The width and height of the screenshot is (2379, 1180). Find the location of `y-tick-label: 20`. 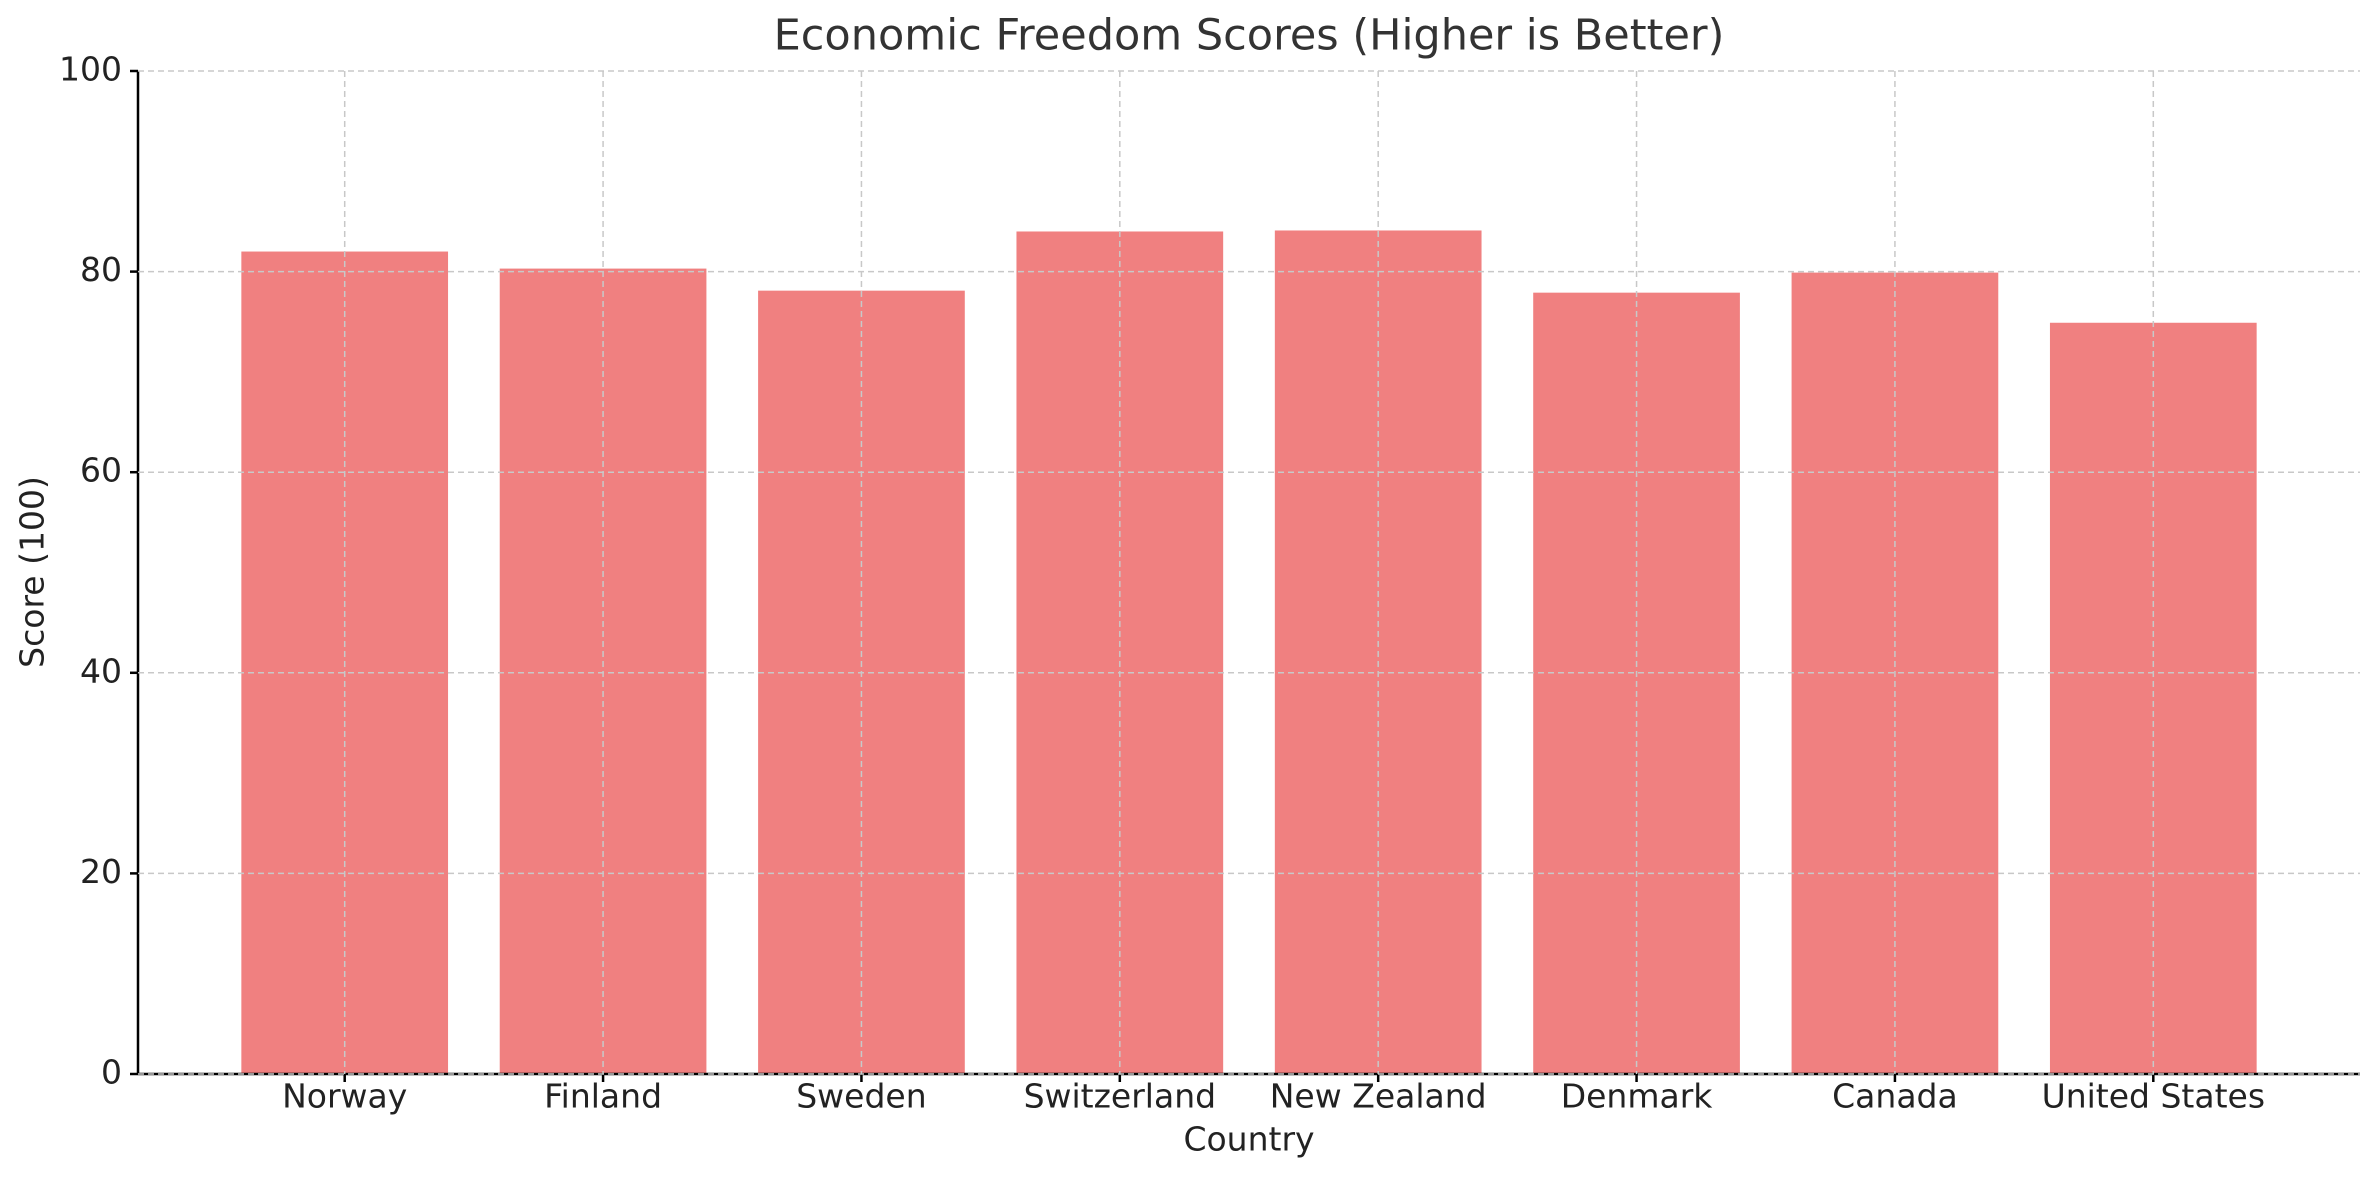

y-tick-label: 20 is located at coordinates (101, 871).